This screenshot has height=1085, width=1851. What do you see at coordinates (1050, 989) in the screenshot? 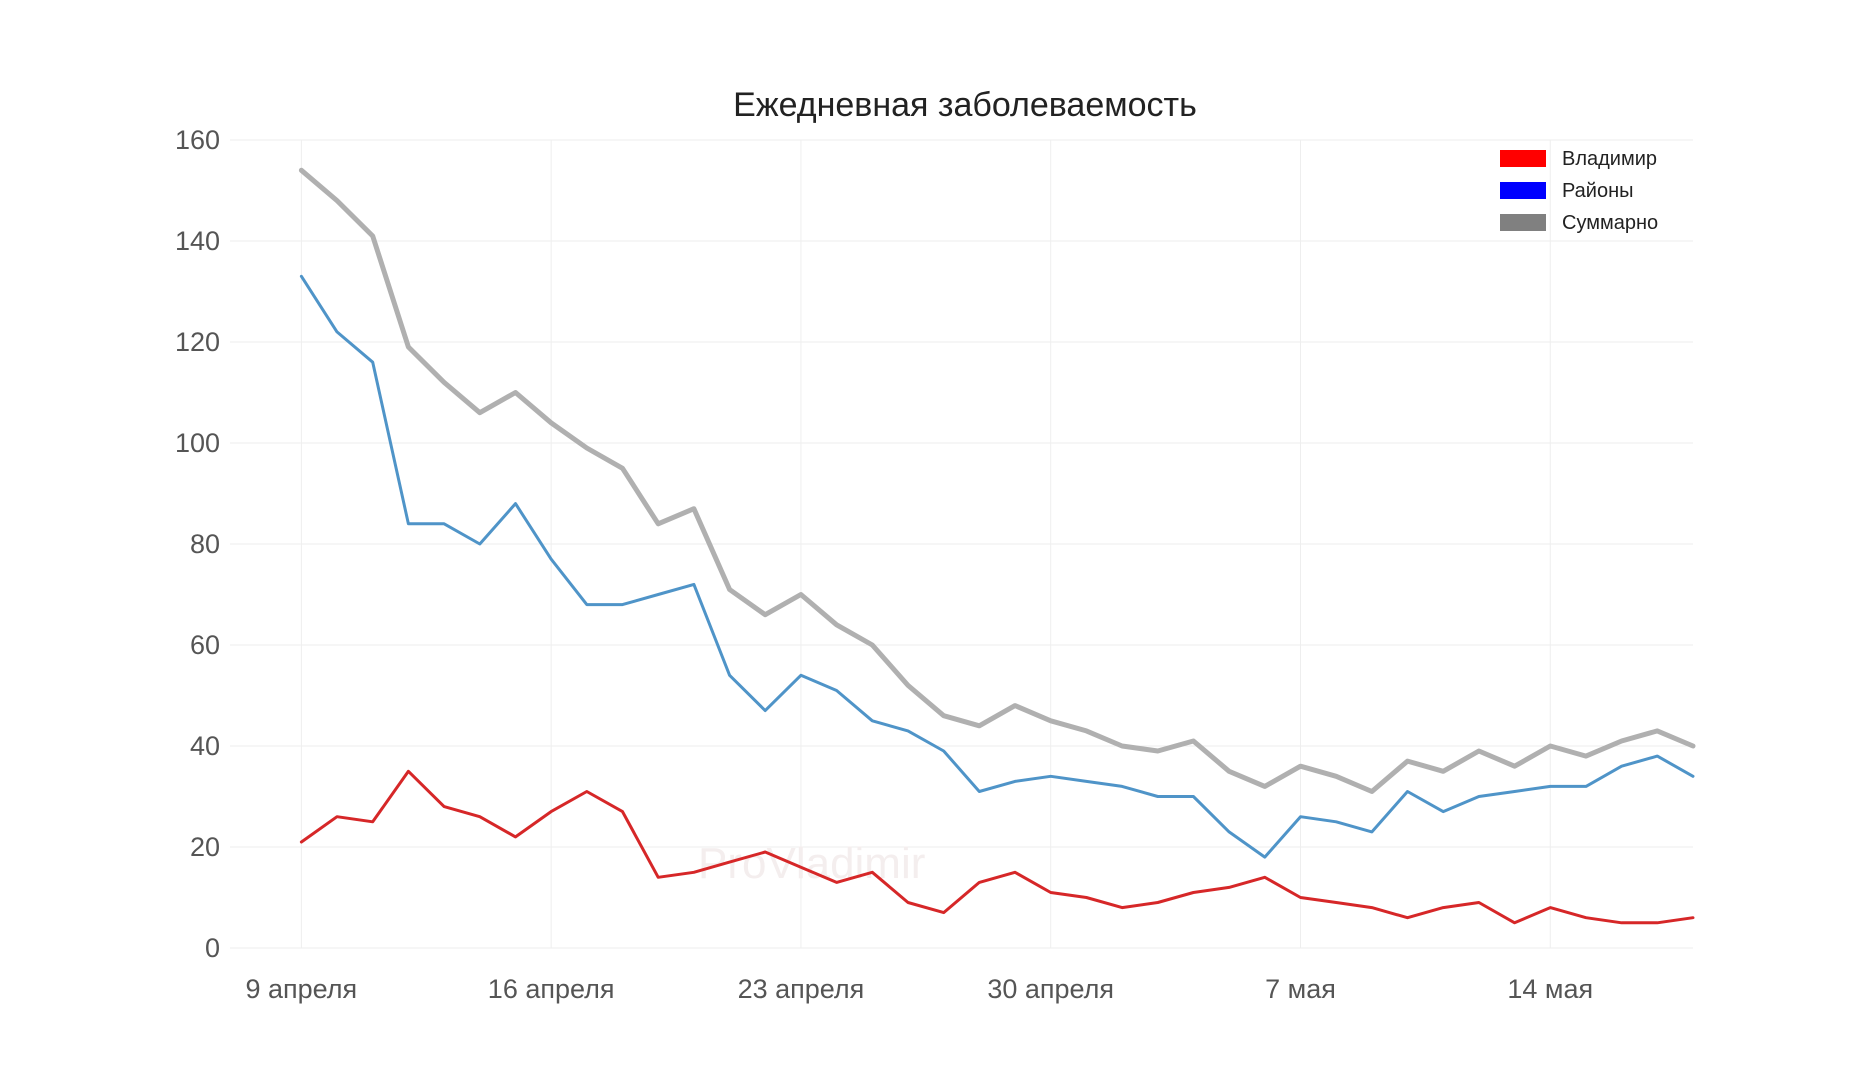
I see `x-tick-label: 30 апреля` at bounding box center [1050, 989].